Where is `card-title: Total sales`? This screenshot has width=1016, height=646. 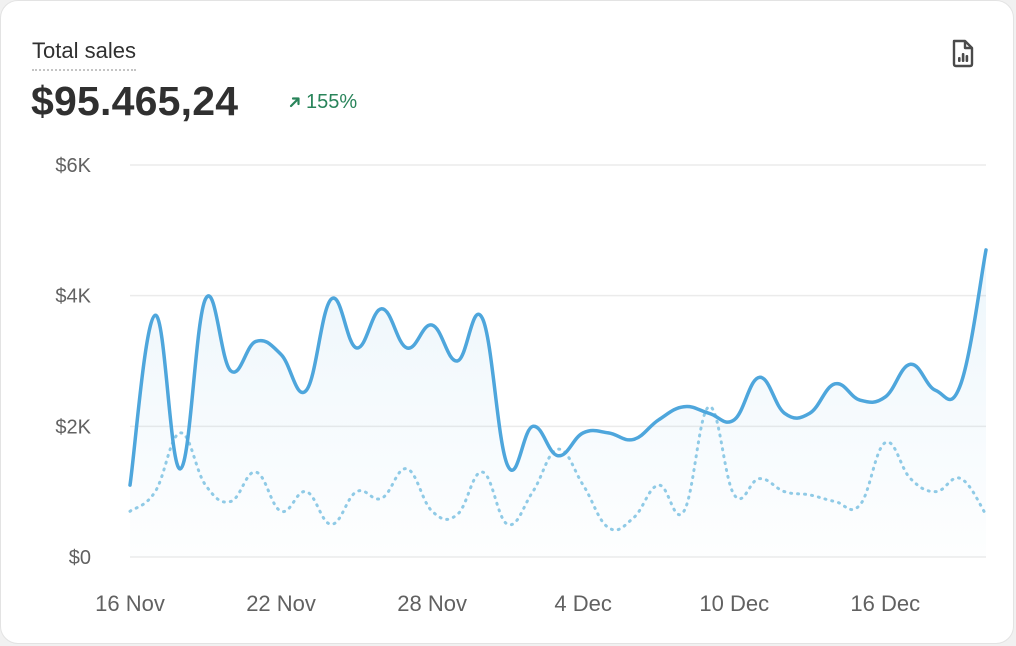 card-title: Total sales is located at coordinates (84, 54).